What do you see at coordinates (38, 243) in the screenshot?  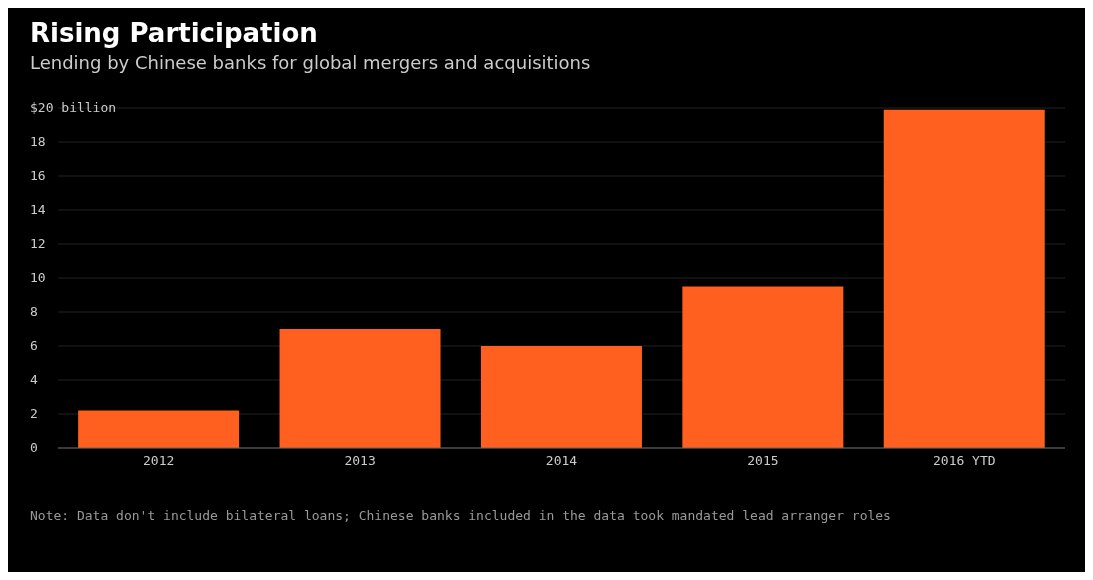 I see `y-tick-label: 12` at bounding box center [38, 243].